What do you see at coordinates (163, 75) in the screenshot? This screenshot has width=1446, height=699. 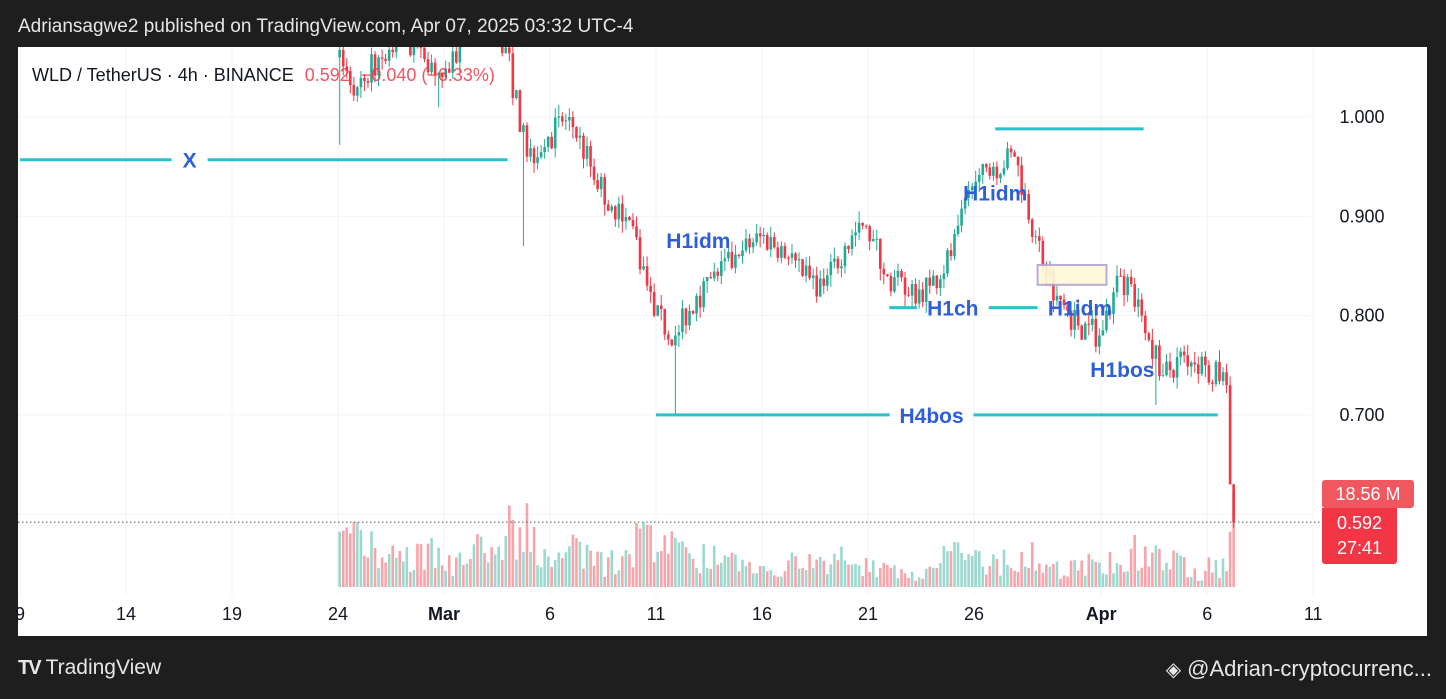 I see `symbol-info: WLD / TetherUS · 4h · BINANCE` at bounding box center [163, 75].